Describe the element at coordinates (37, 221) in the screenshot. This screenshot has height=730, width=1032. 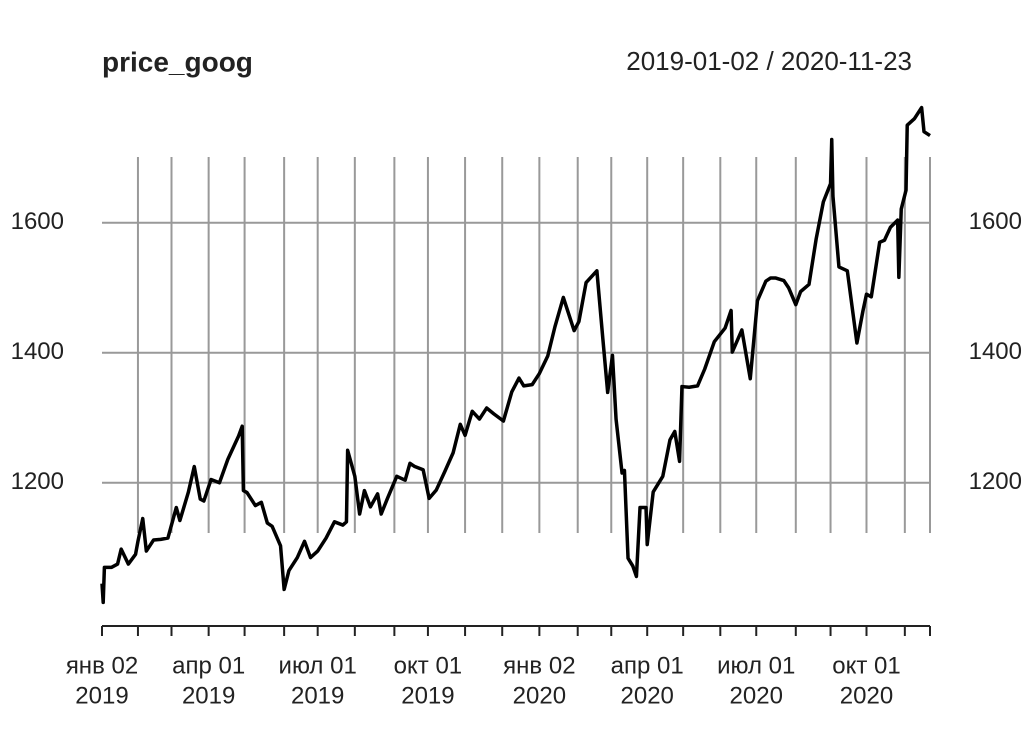
I see `y-tick-label: 1600` at that location.